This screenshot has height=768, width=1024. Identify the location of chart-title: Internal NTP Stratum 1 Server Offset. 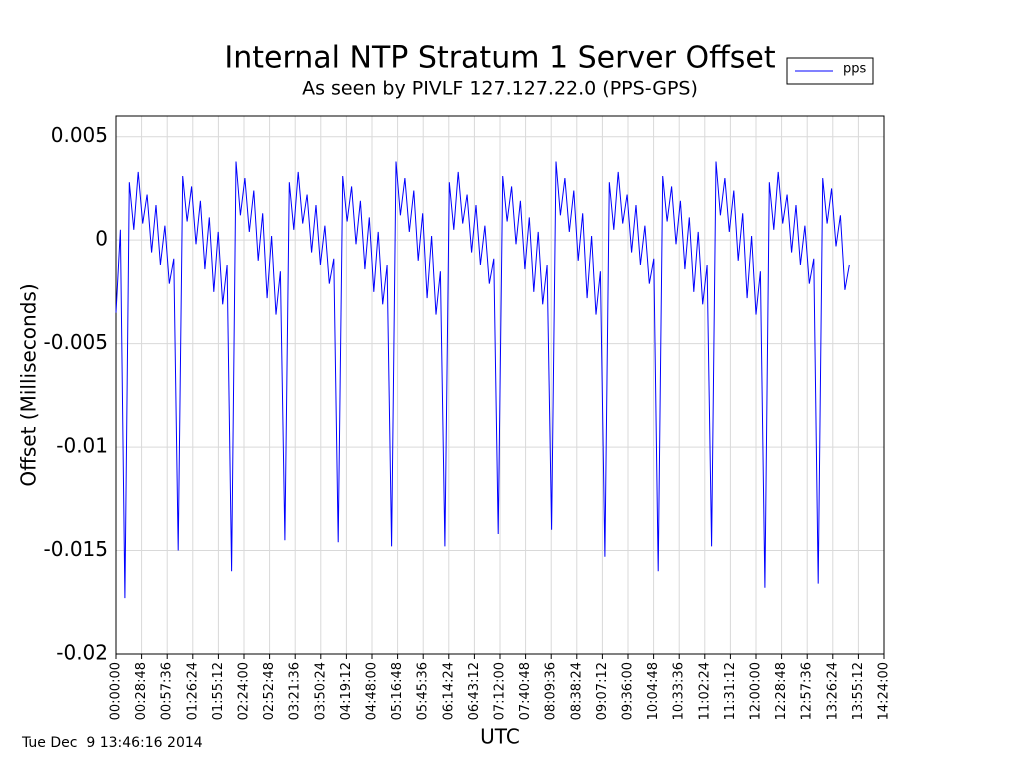
(500, 58).